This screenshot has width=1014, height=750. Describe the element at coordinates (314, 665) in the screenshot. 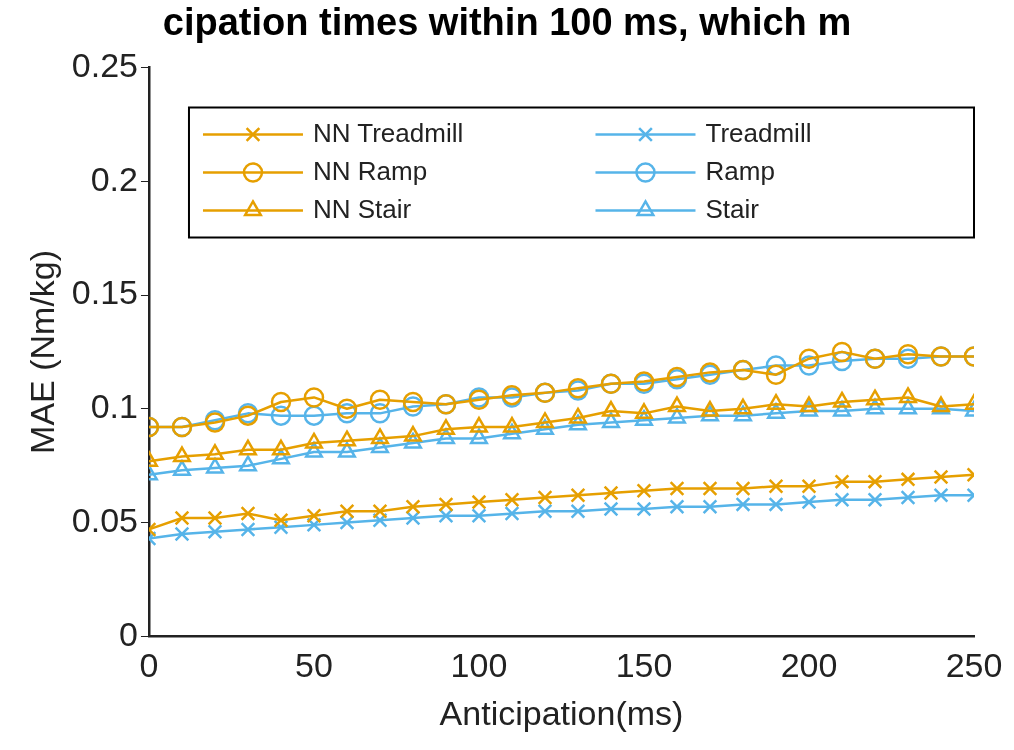

I see `x-tick-label: 50` at that location.